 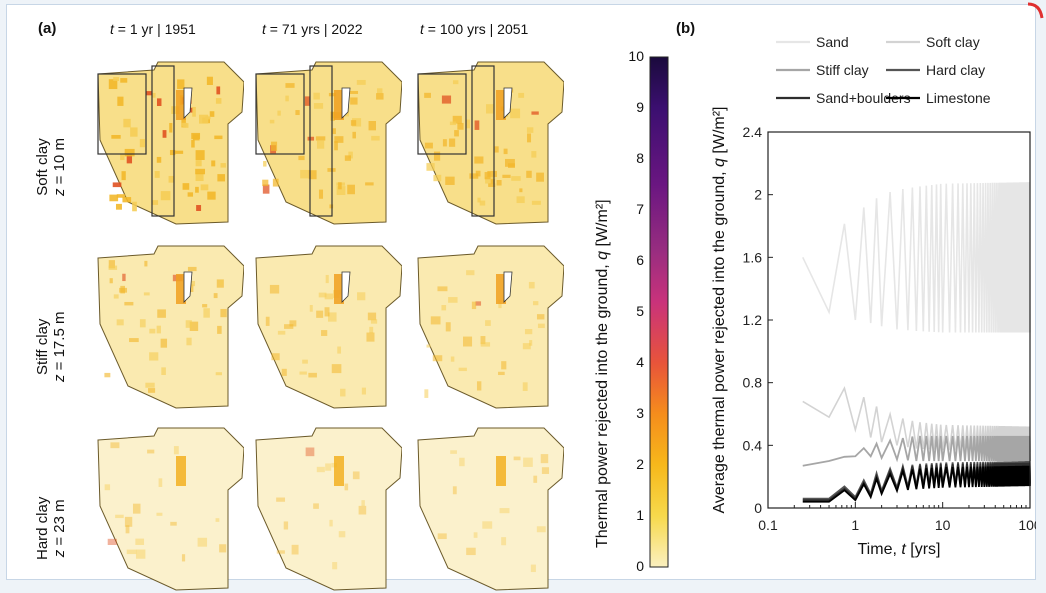 What do you see at coordinates (51, 346) in the screenshot?
I see `row-title-stiff-clay: Stiff clay z = 17.5 m` at bounding box center [51, 346].